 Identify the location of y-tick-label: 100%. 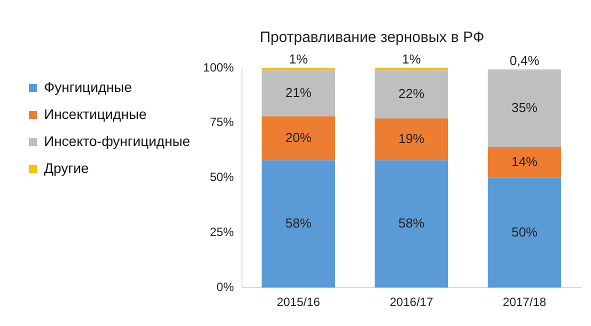
(218, 67).